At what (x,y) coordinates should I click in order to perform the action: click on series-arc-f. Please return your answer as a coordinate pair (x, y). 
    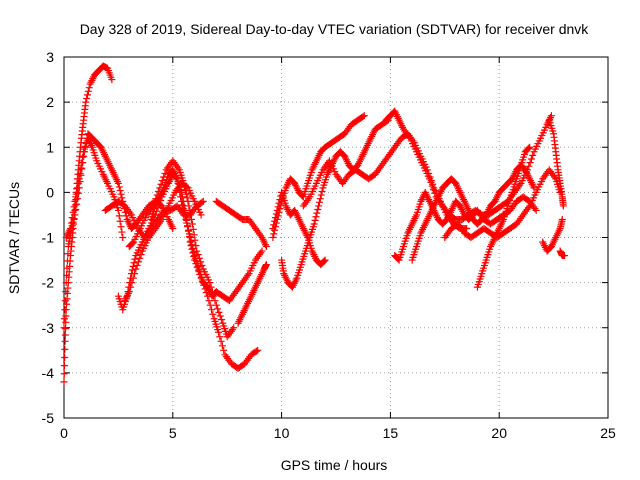
    Looking at the image, I should click on (206, 235).